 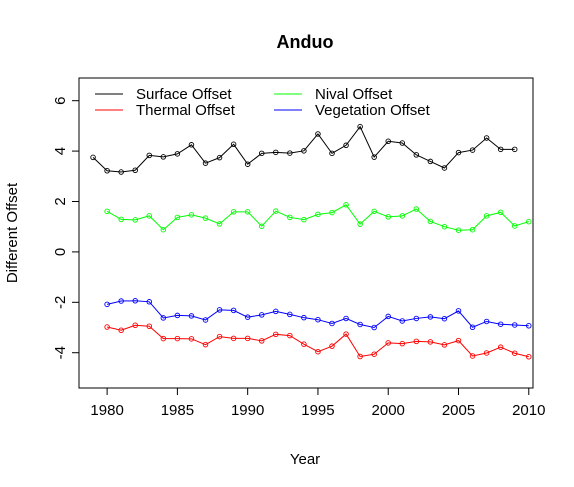 I want to click on surface-offset-line, so click(x=303, y=149).